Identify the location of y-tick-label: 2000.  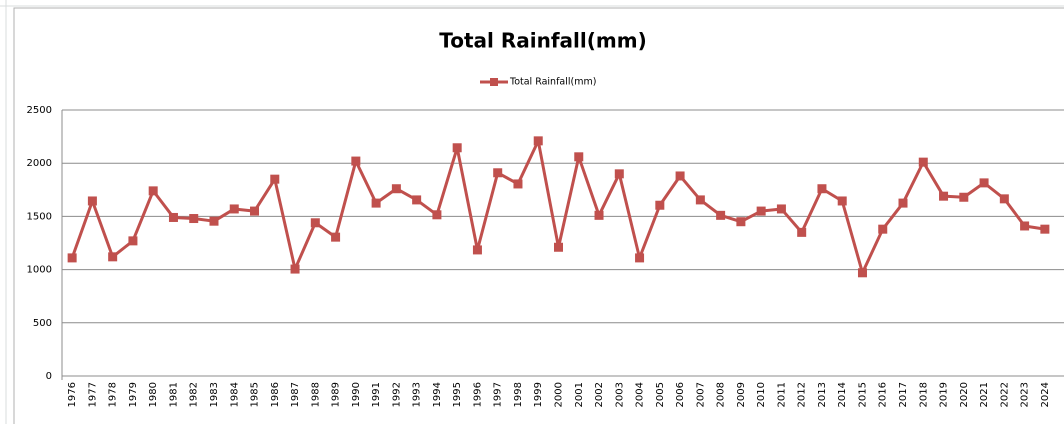
(39, 163).